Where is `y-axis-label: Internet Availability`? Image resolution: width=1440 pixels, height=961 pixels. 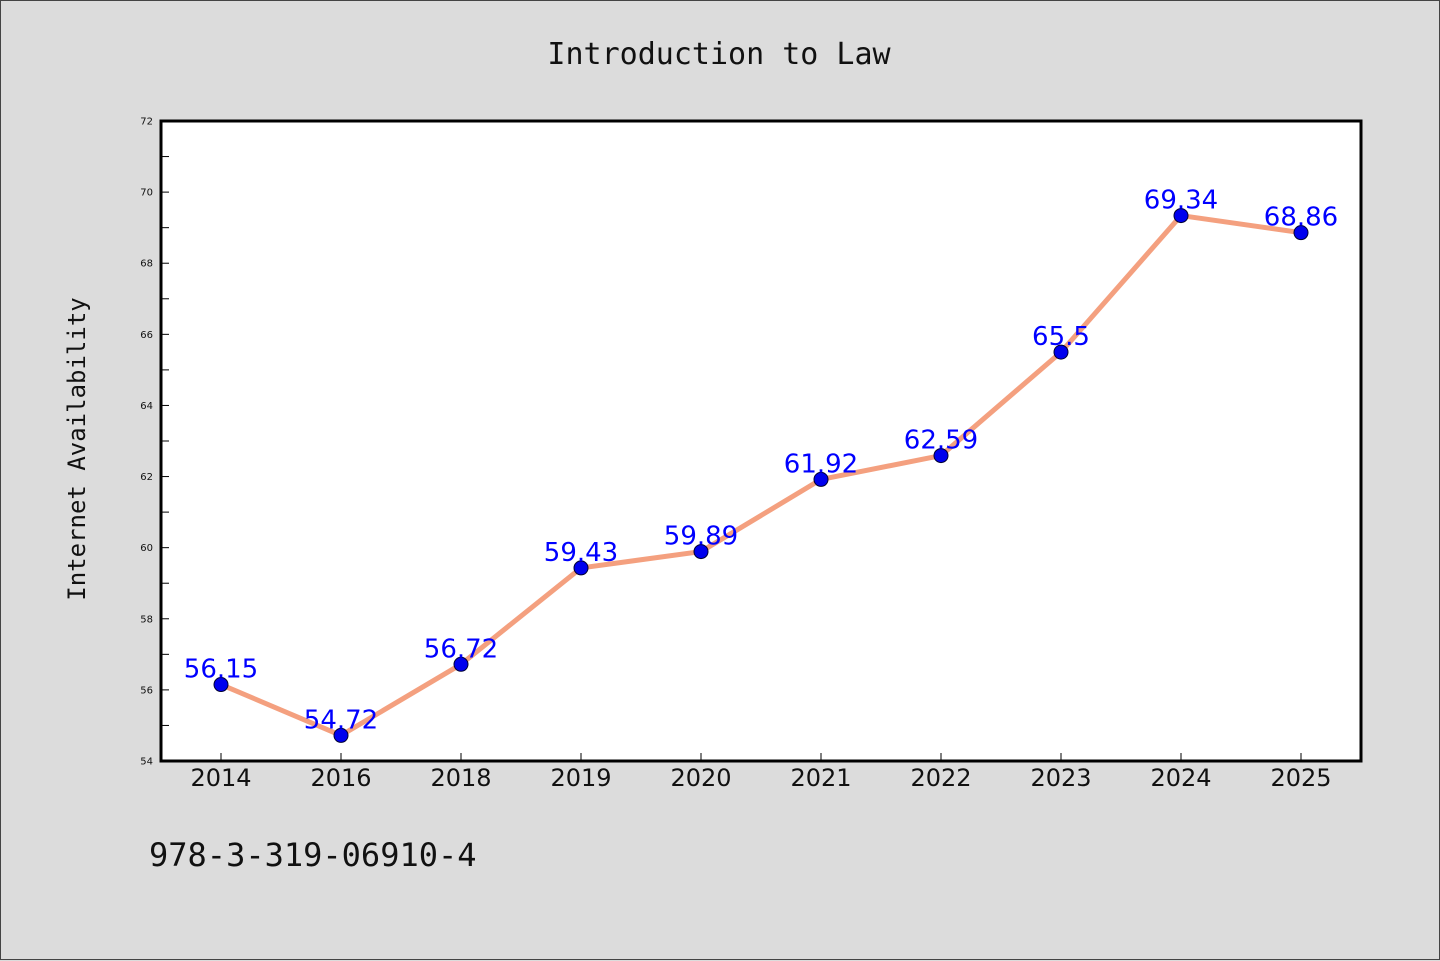 y-axis-label: Internet Availability is located at coordinates (77, 448).